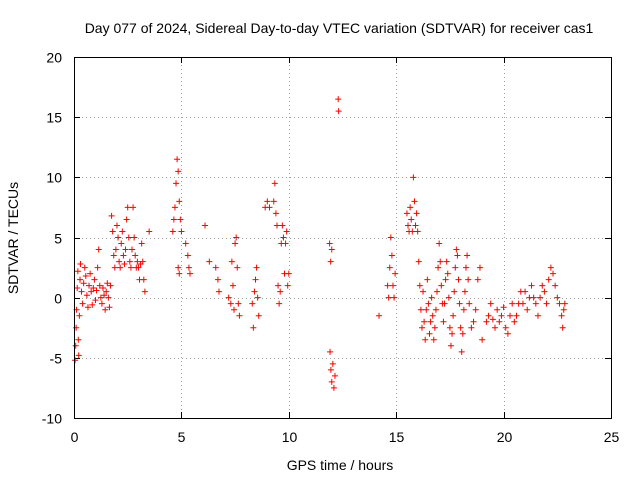  What do you see at coordinates (397, 437) in the screenshot?
I see `x-tick-label: 15` at bounding box center [397, 437].